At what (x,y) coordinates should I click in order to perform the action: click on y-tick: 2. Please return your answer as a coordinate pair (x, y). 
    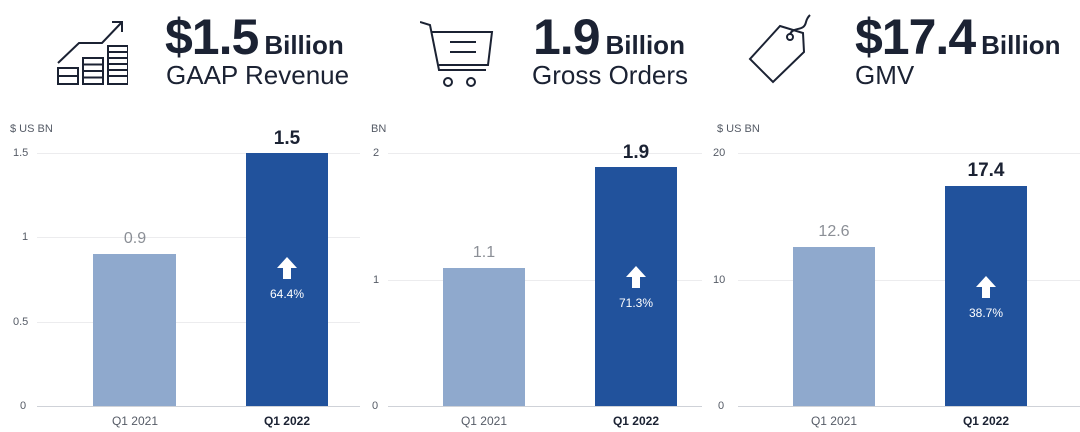
    Looking at the image, I should click on (376, 153).